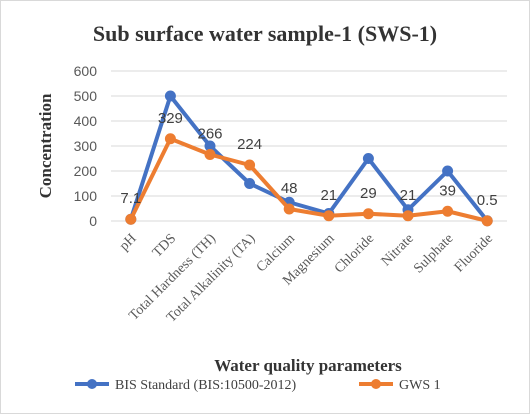 The width and height of the screenshot is (530, 414). What do you see at coordinates (86, 171) in the screenshot?
I see `y-tick-label: 200` at bounding box center [86, 171].